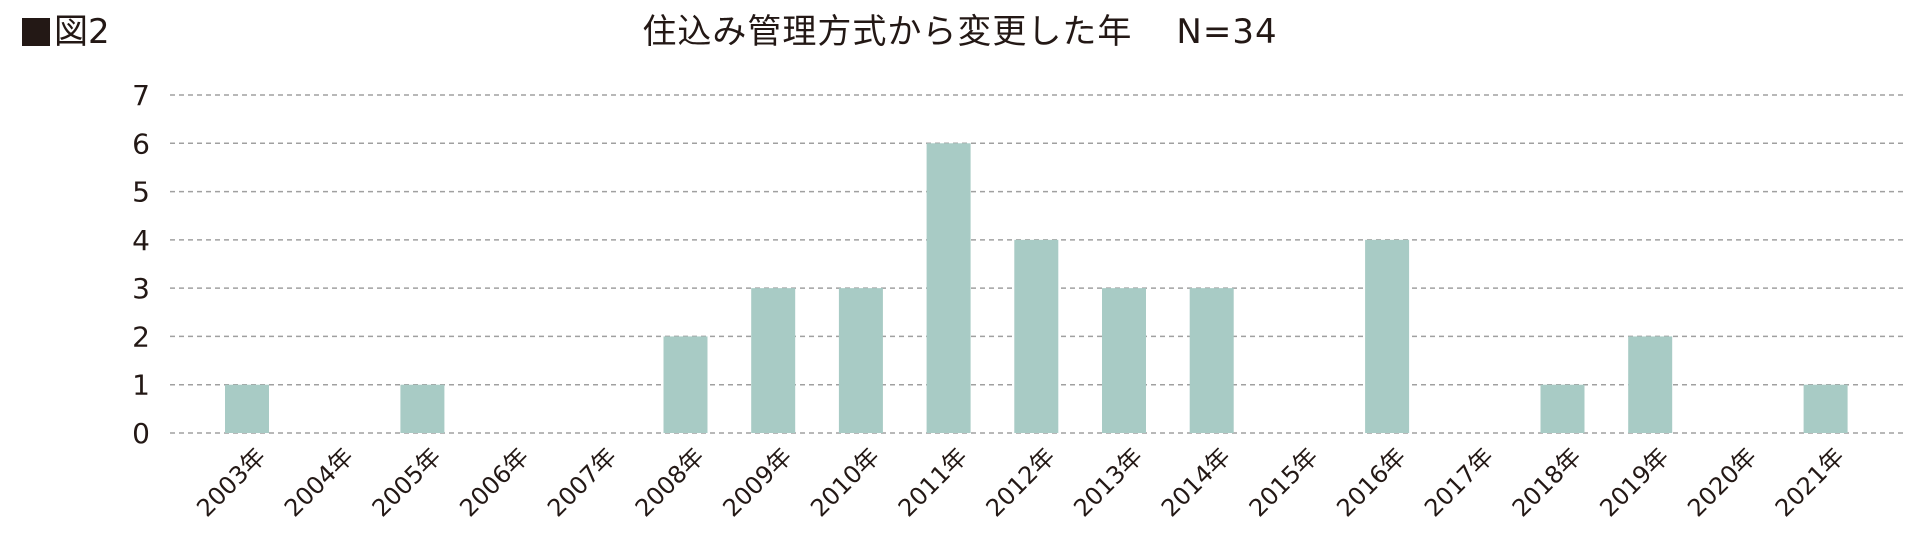  I want to click on y-tick-label: 7, so click(141, 95).